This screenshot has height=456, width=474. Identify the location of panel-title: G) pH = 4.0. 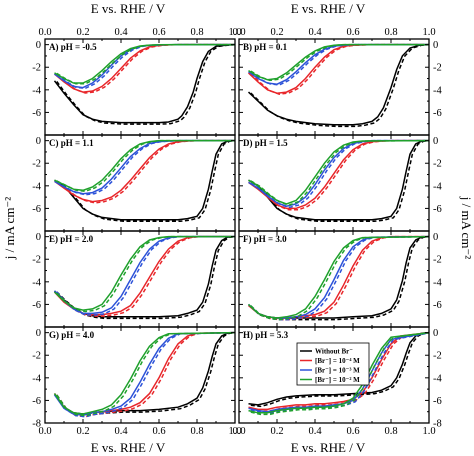
(72, 335).